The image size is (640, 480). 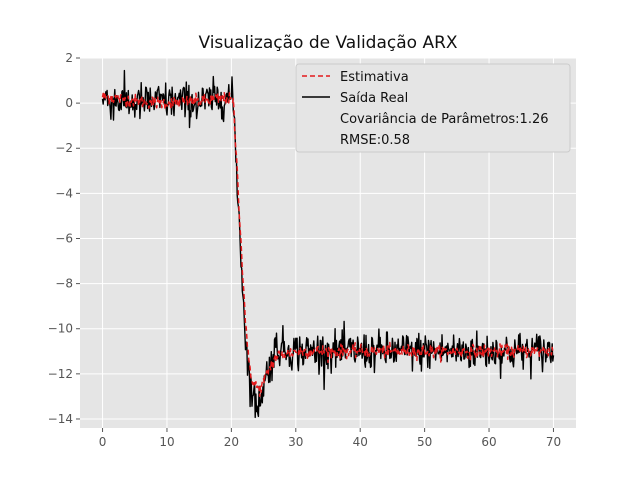 I want to click on y-tick-label: −10, so click(x=60, y=329).